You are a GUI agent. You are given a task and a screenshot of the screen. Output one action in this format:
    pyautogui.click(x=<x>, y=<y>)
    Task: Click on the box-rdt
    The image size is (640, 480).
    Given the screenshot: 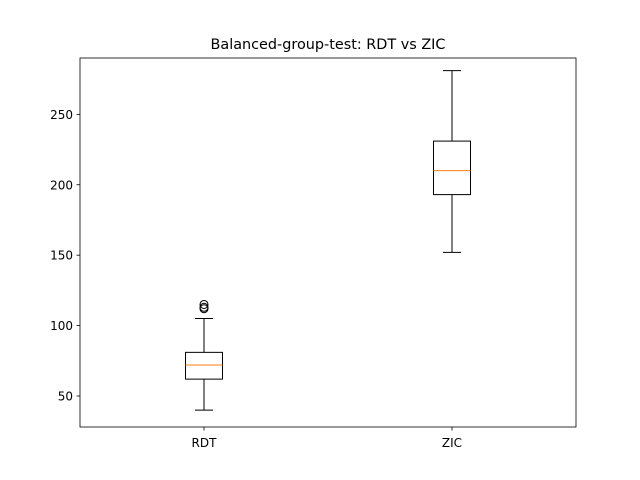 What is the action you would take?
    pyautogui.click(x=204, y=355)
    